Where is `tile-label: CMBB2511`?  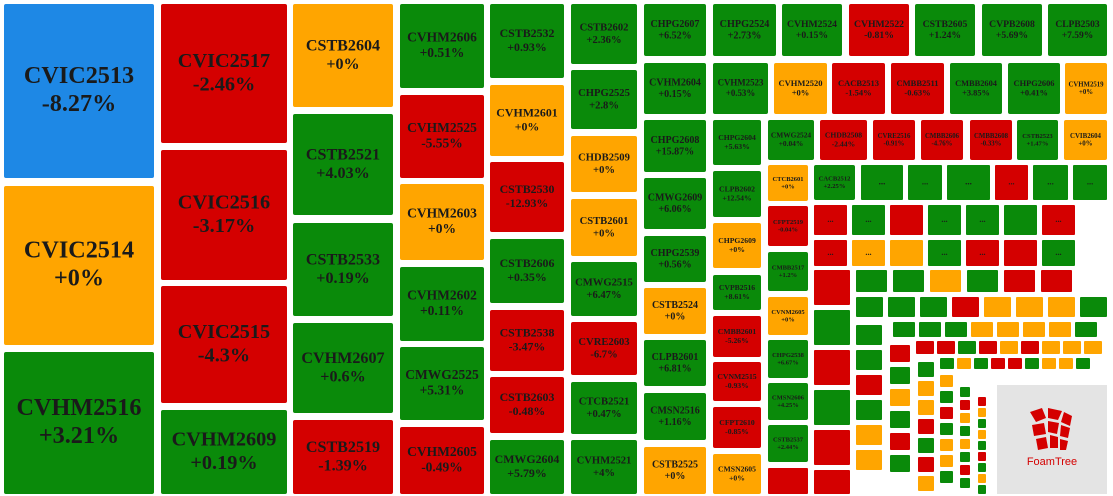
tile-label: CMBB2511 is located at coordinates (917, 83).